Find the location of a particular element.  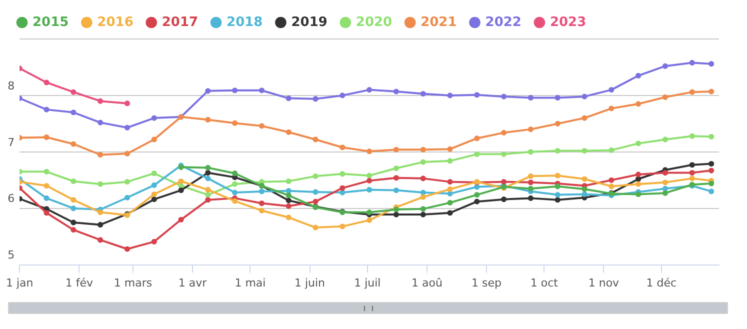

x-tick-label: 1 jan is located at coordinates (20, 283).